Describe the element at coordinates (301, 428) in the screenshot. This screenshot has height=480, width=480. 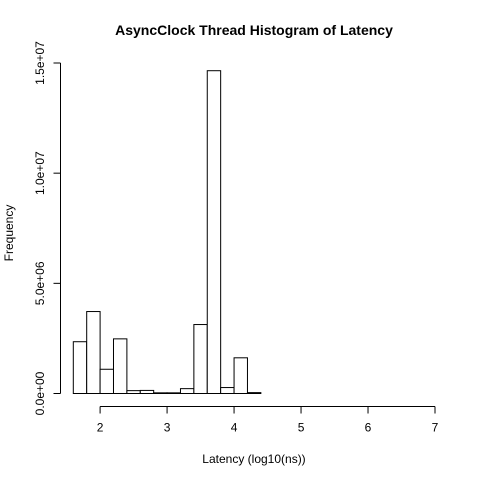
I see `x-tick-label-5: 5` at that location.